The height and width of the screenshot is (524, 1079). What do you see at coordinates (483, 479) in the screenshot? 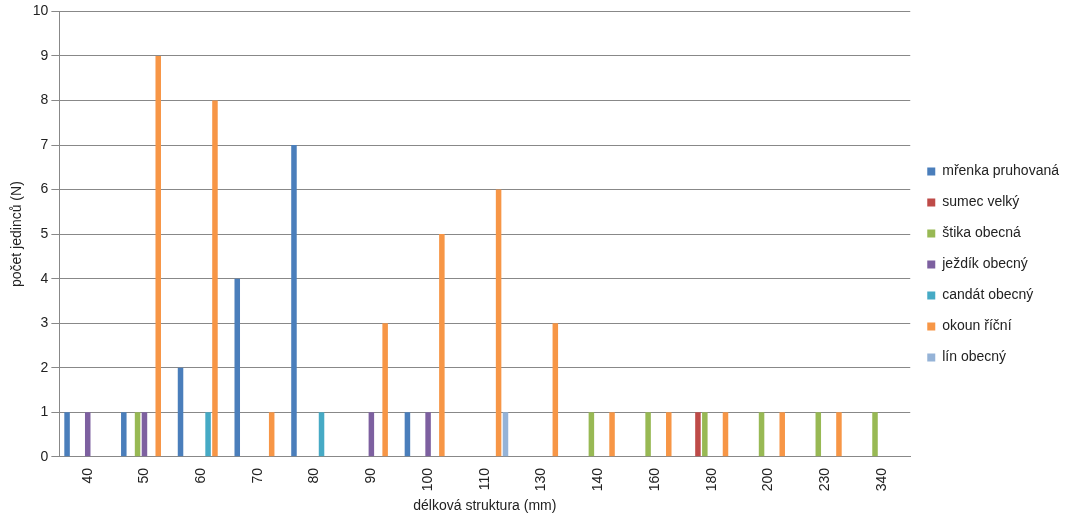
I see `x-tick-label: 110` at bounding box center [483, 479].